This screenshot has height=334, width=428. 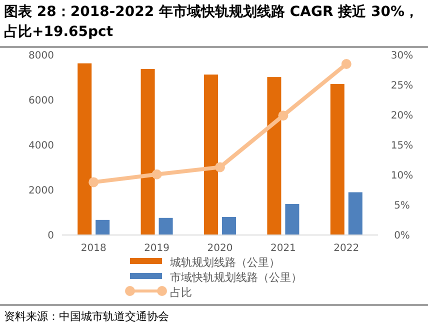 I want to click on y-tick-label: 0, so click(x=51, y=236).